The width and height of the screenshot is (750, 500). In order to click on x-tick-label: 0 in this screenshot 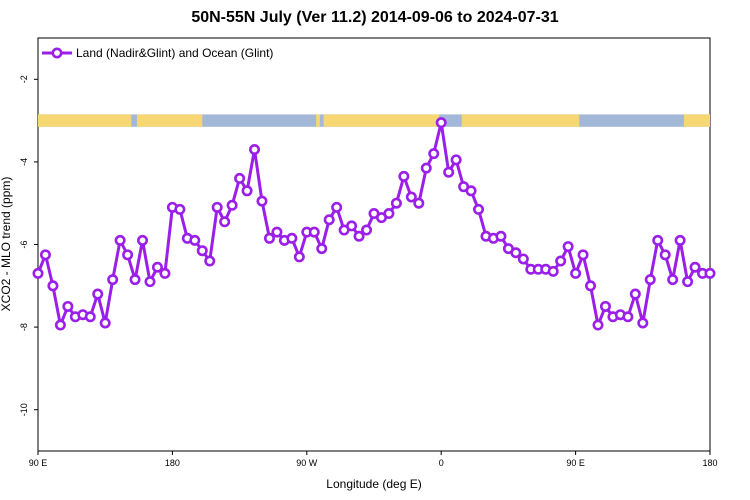, I will do `click(441, 463)`.